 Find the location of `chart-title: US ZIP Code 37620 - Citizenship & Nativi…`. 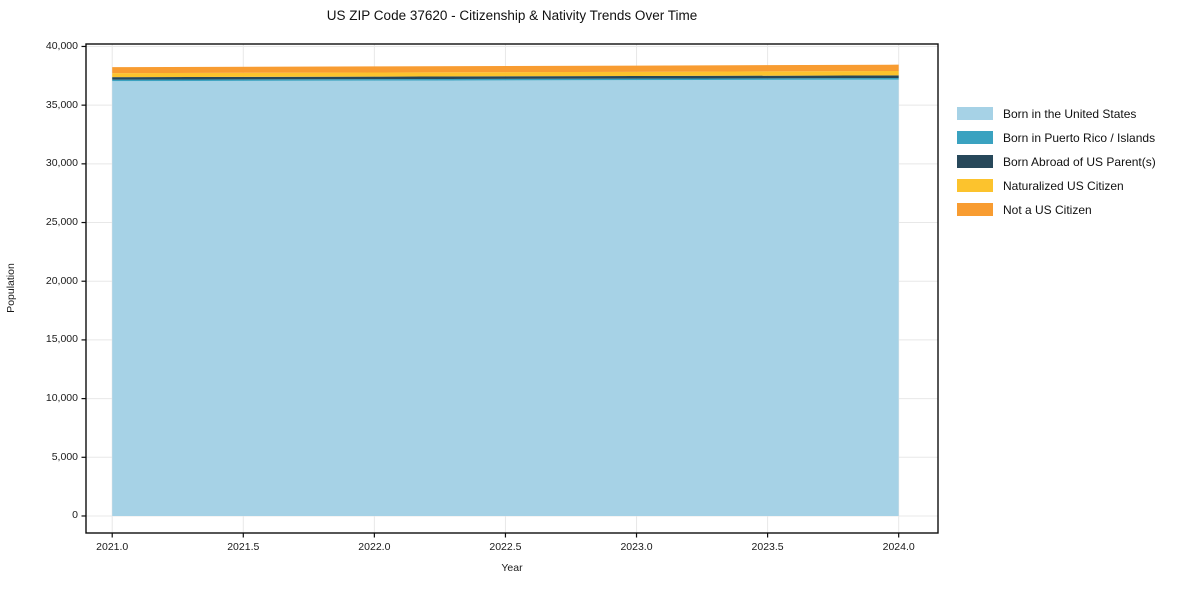

chart-title: US ZIP Code 37620 - Citizenship & Nativi… is located at coordinates (512, 15).